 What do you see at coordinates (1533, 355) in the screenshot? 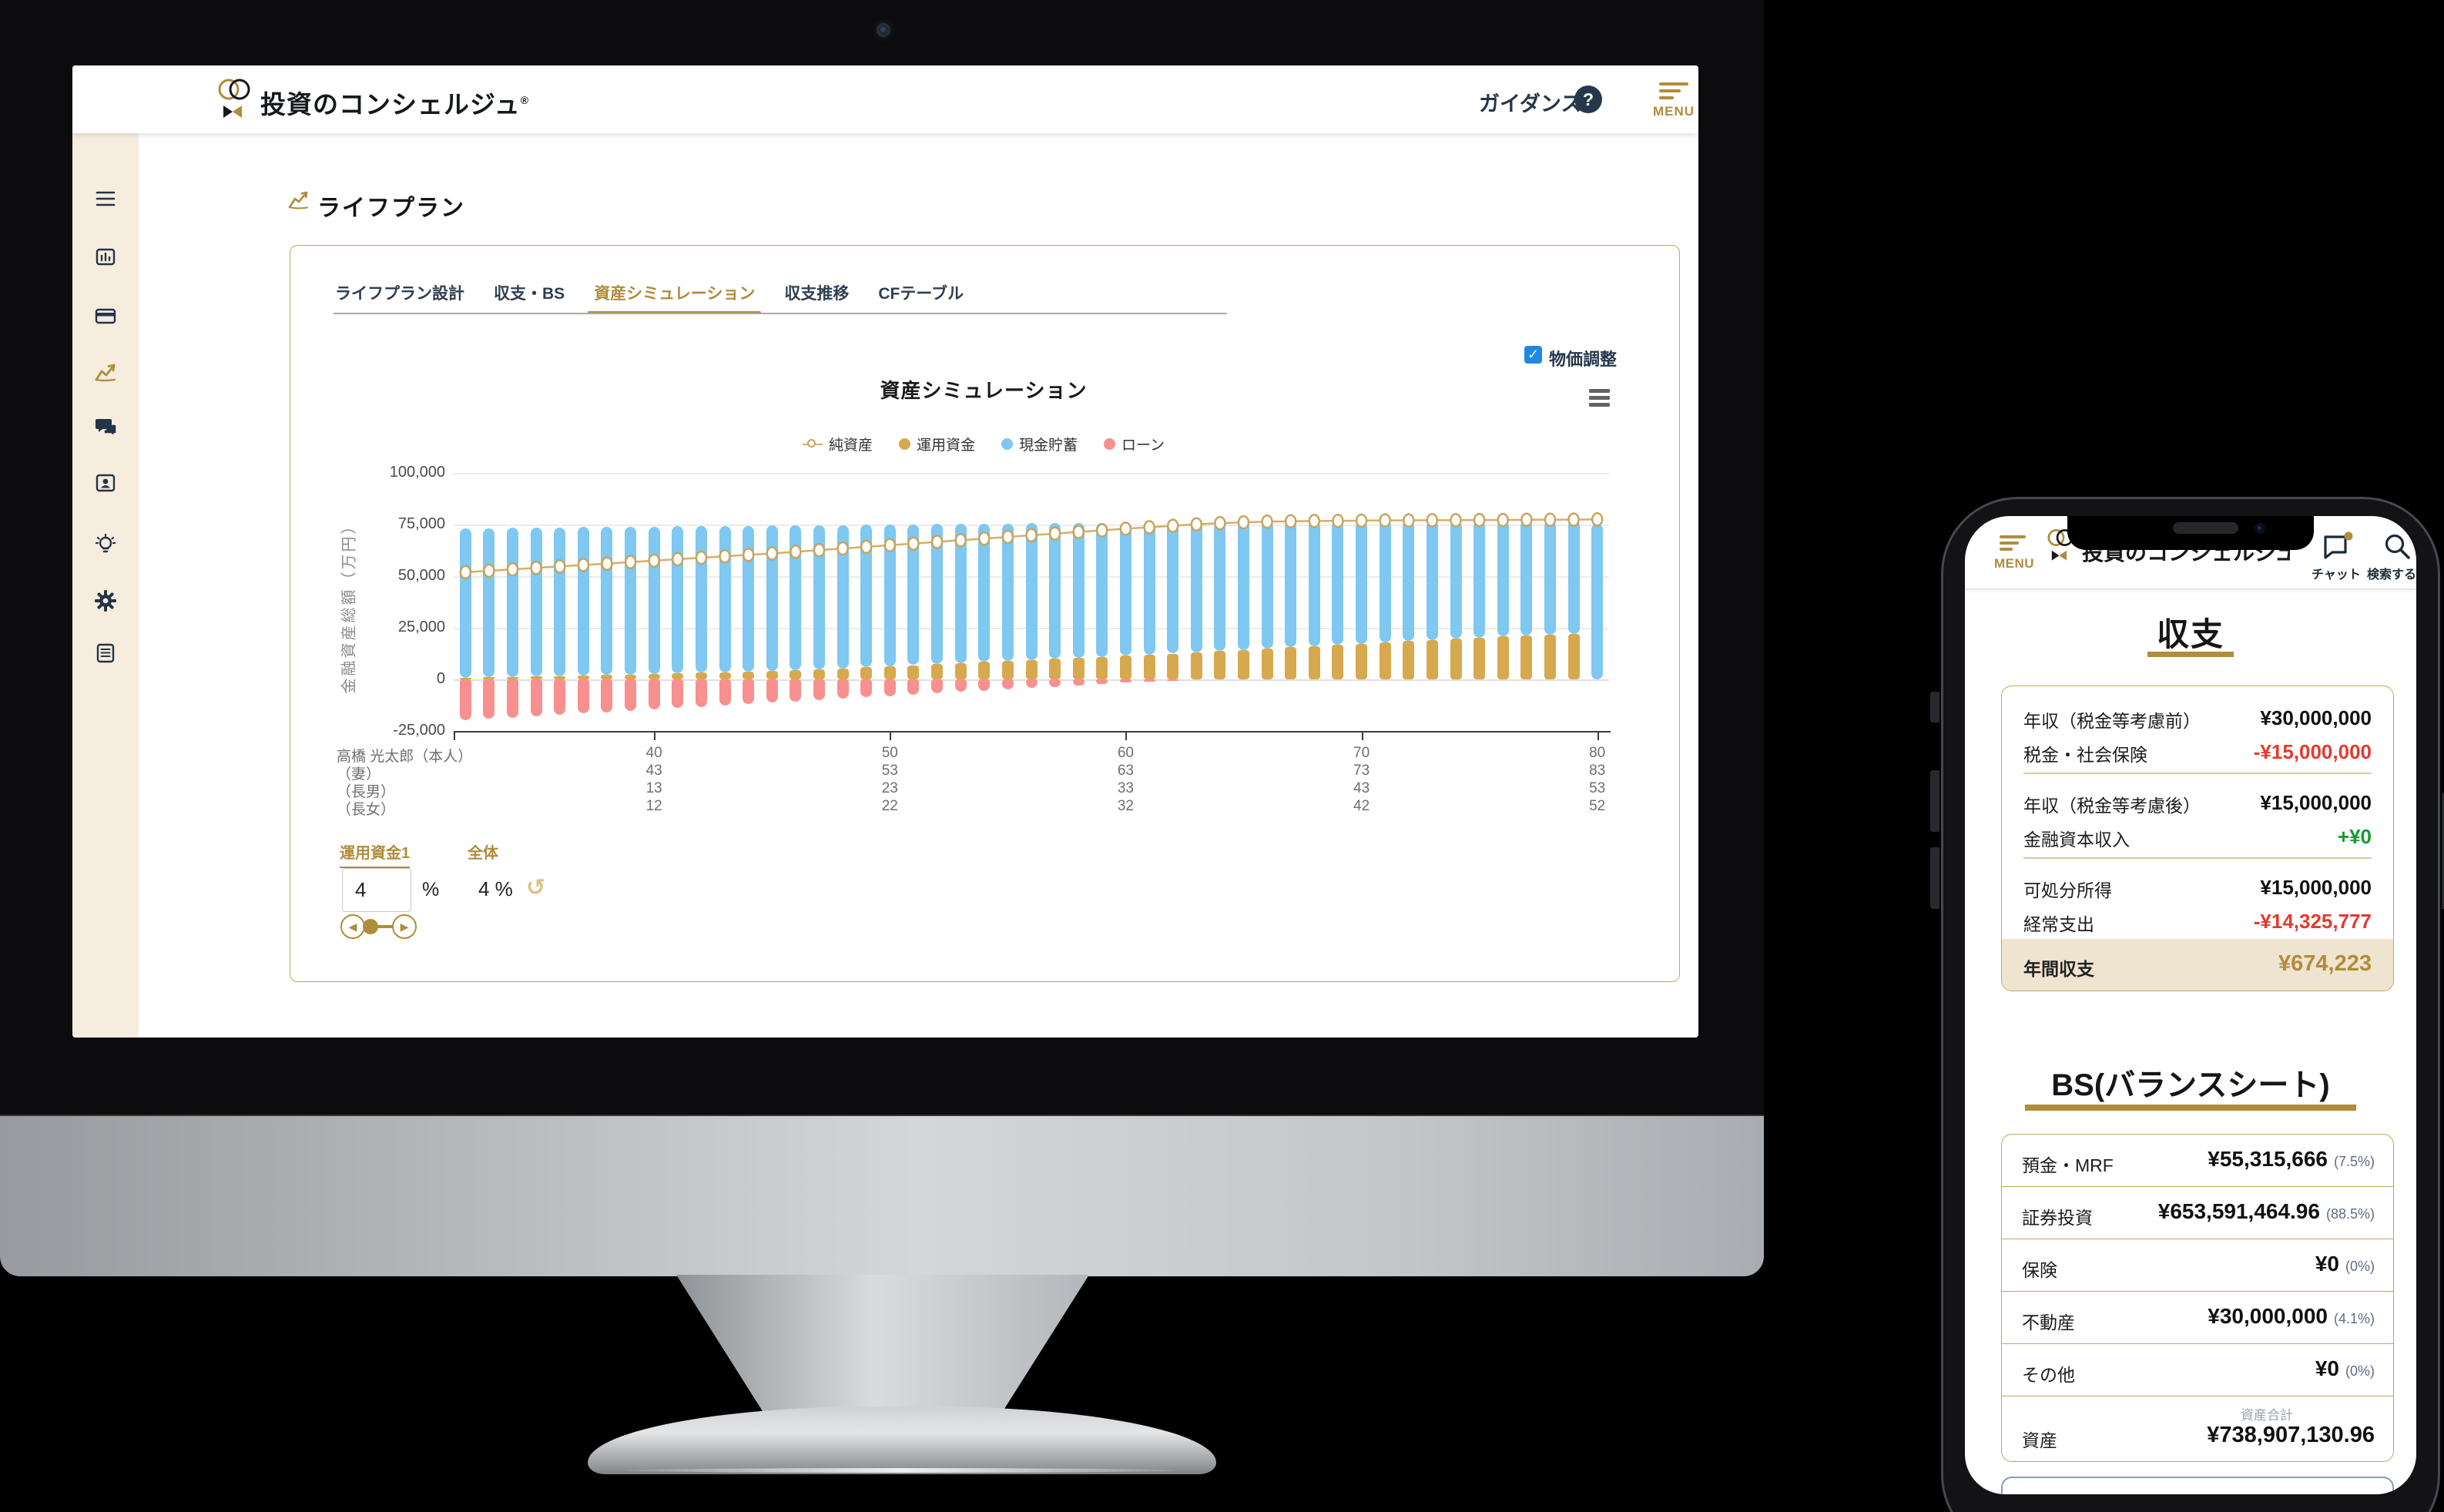
I see `price-adjust-checkbox: ✓` at bounding box center [1533, 355].